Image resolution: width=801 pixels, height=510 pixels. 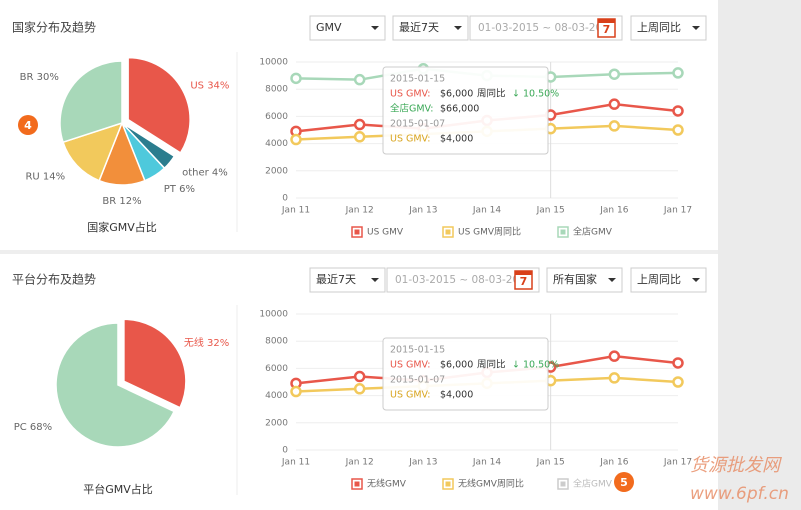 I want to click on tooltip-text: 全店GMV:, so click(x=411, y=109).